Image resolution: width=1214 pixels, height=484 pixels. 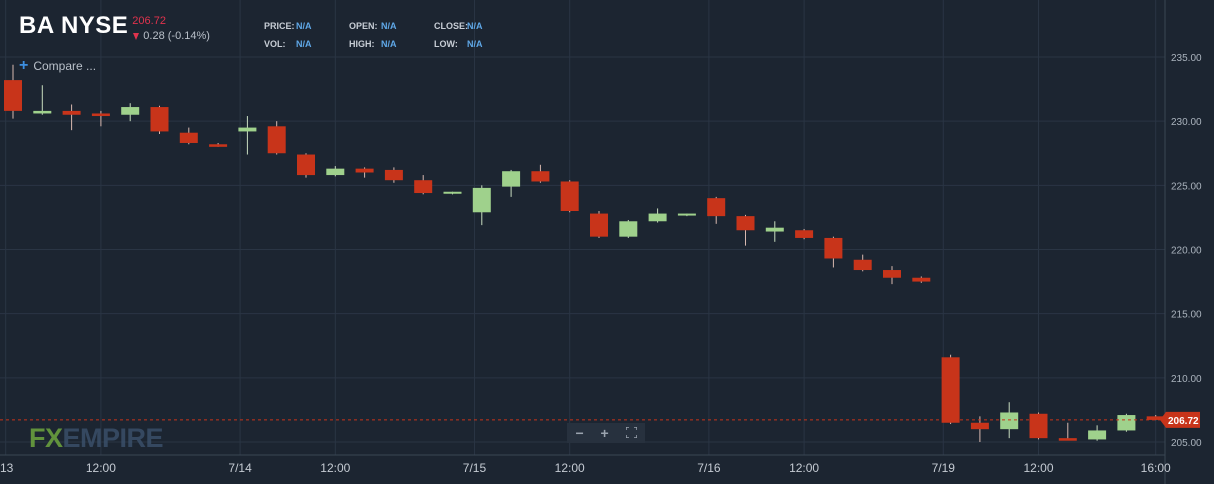 I want to click on y-tick-label: 205.00, so click(x=1186, y=443).